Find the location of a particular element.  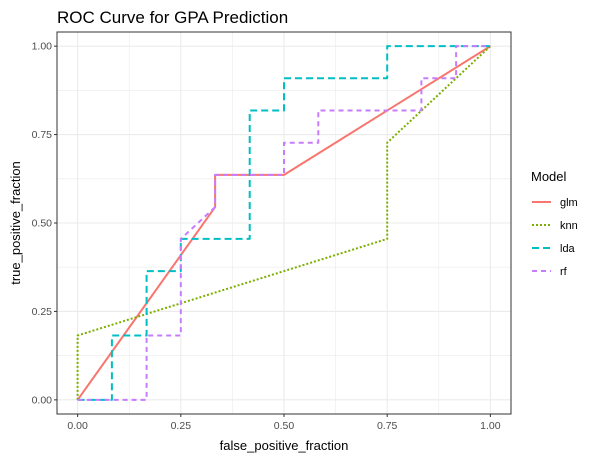

y-axis-title: true_positive_fraction is located at coordinates (15, 223).